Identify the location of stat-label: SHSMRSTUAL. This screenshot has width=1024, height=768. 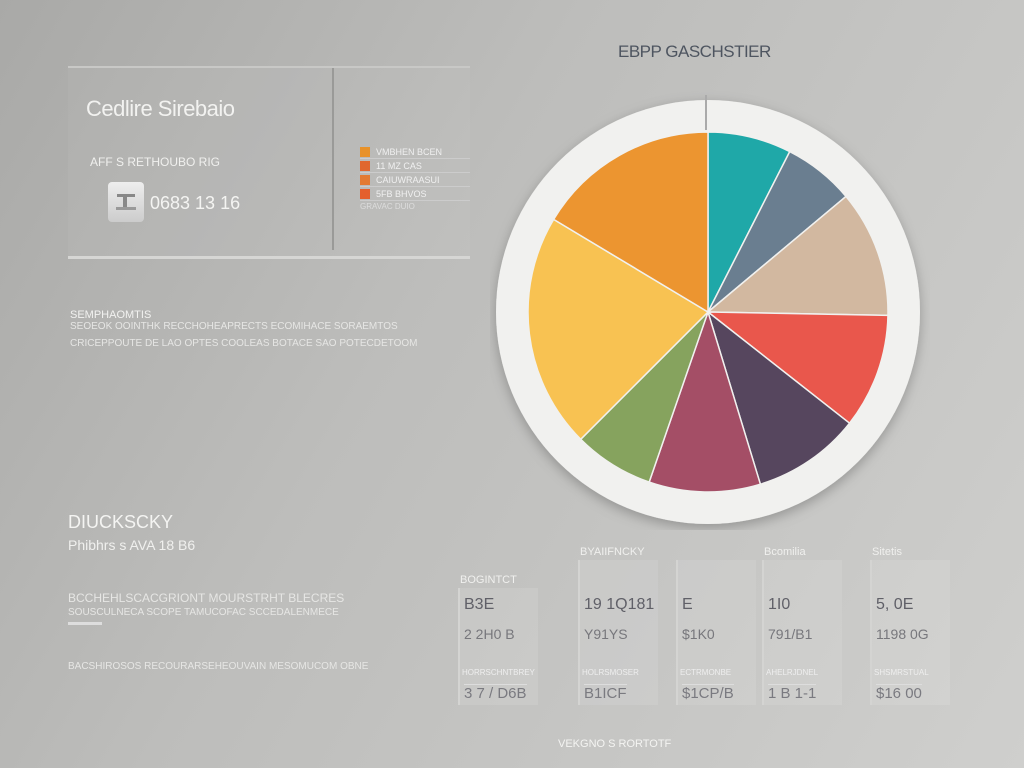
(901, 672).